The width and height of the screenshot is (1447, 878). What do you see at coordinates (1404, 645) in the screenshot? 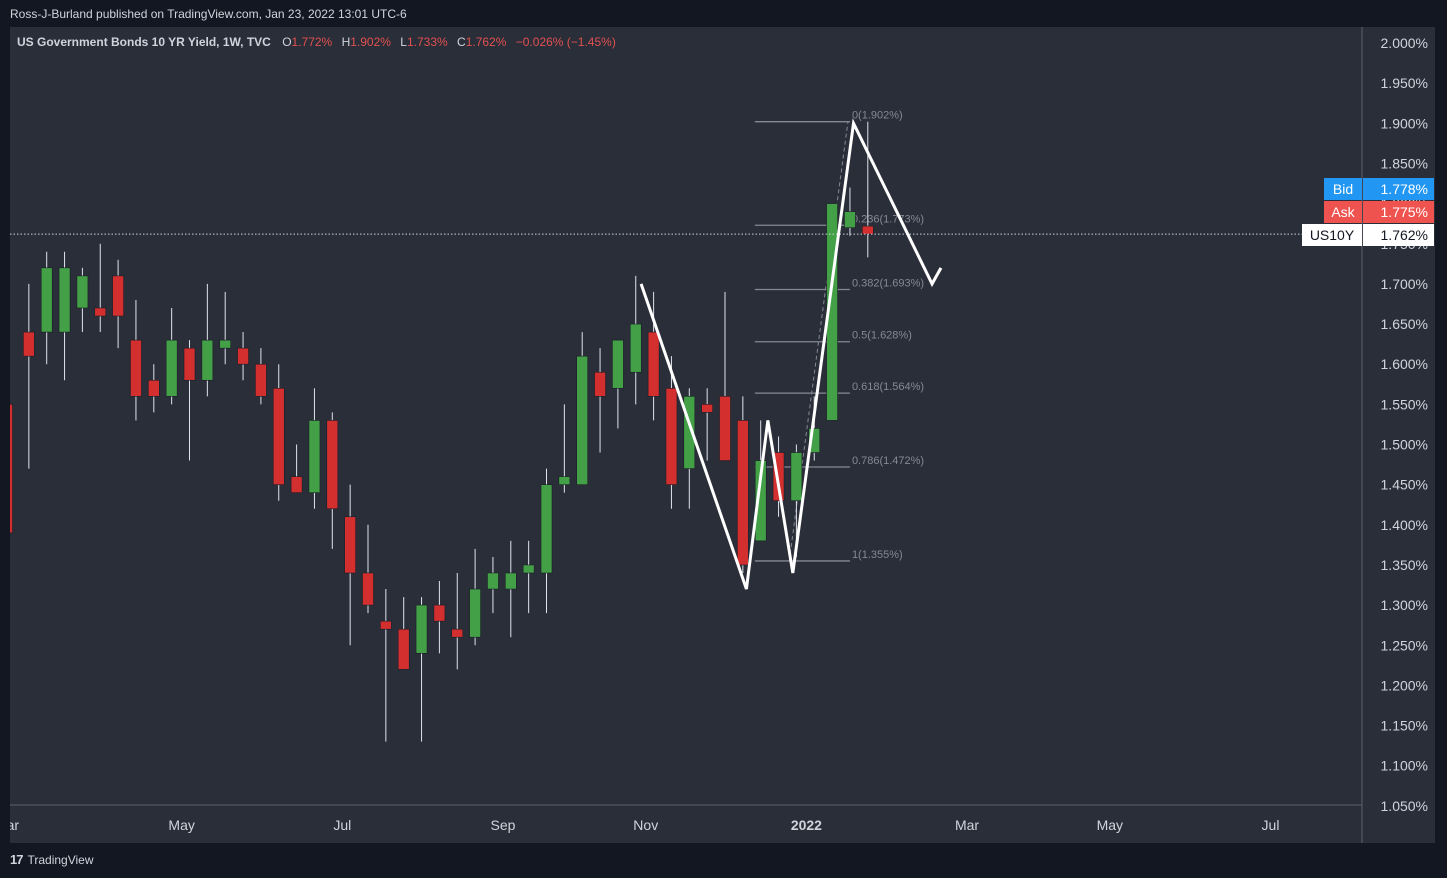
I see `y-tick-label: 1.250%` at bounding box center [1404, 645].